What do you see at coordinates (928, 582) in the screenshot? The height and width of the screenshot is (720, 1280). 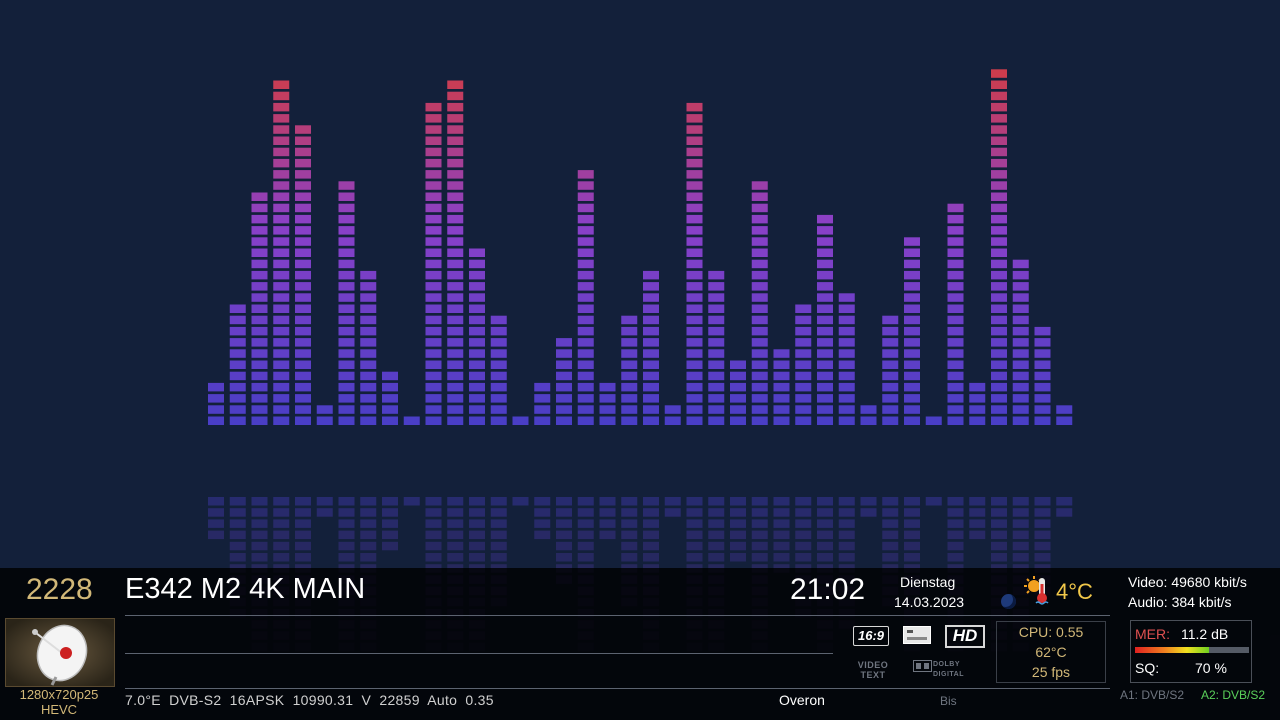 I see `weekday: Dienstag` at bounding box center [928, 582].